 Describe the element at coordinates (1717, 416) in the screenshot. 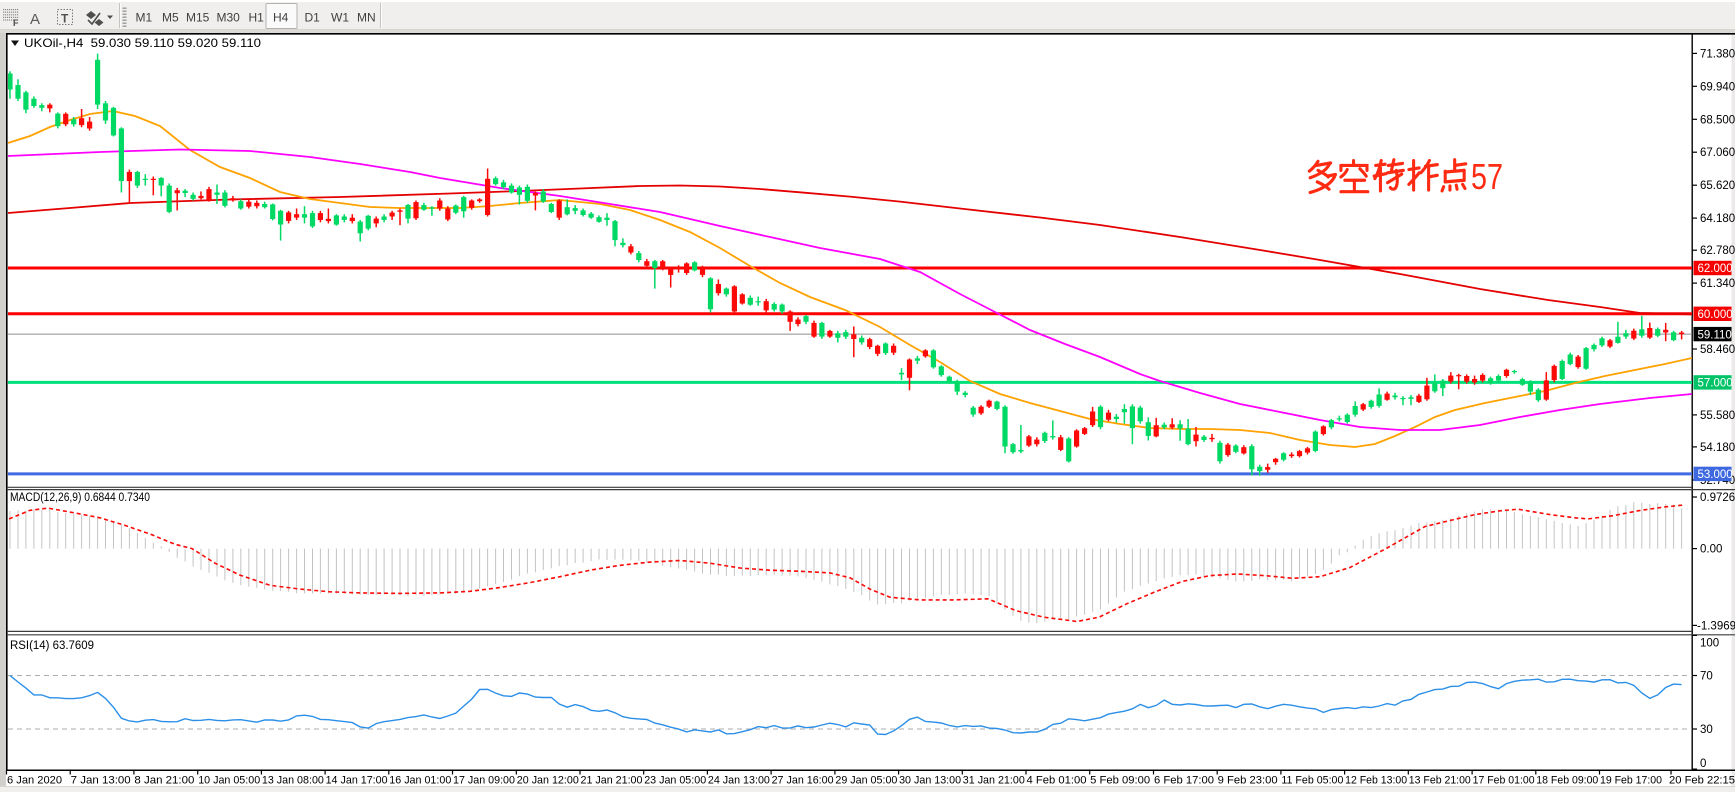

I see `svg-text: 55.580` at that location.